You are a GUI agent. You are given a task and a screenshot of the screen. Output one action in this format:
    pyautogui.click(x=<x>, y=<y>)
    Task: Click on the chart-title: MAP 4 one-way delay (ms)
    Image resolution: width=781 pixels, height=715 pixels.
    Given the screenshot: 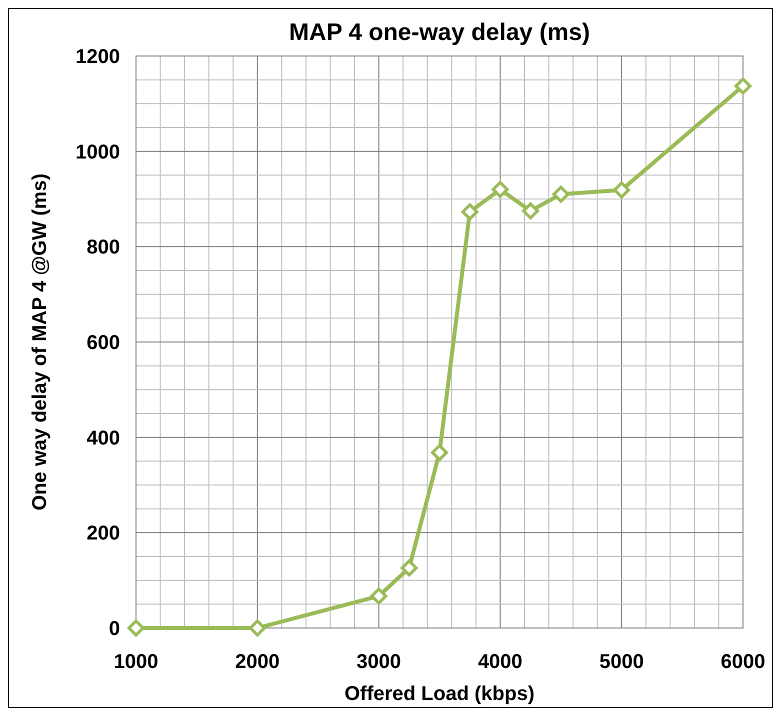 What is the action you would take?
    pyautogui.click(x=439, y=32)
    